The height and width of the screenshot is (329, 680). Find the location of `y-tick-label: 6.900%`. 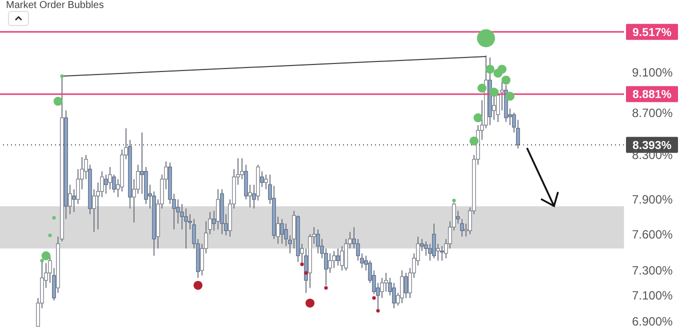

y-tick-label: 6.900% is located at coordinates (653, 321).